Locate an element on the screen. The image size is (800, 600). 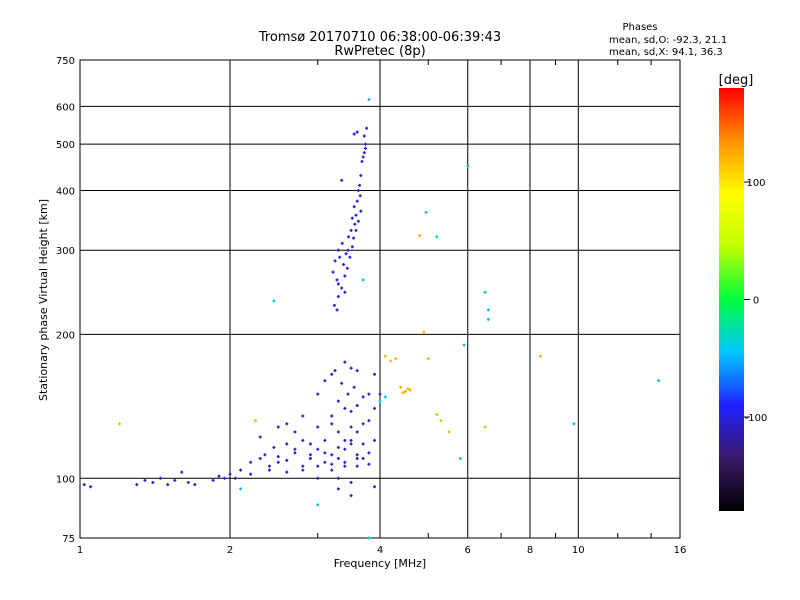
y-tick-label: 400 is located at coordinates (65, 191).